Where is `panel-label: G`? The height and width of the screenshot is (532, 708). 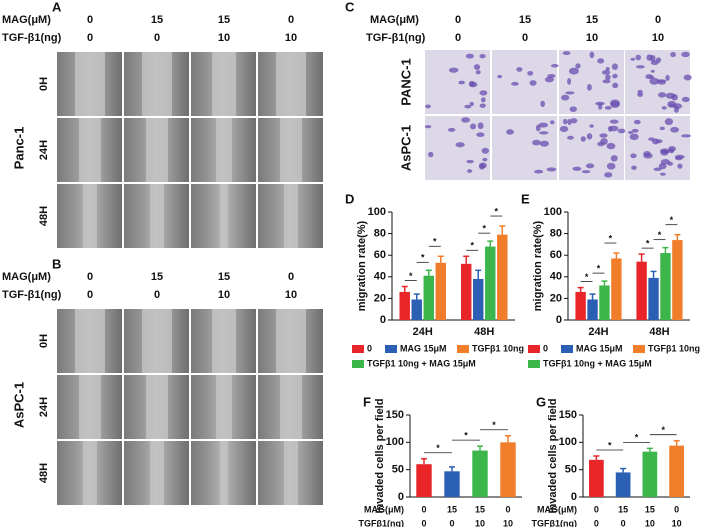 panel-label: G is located at coordinates (541, 401).